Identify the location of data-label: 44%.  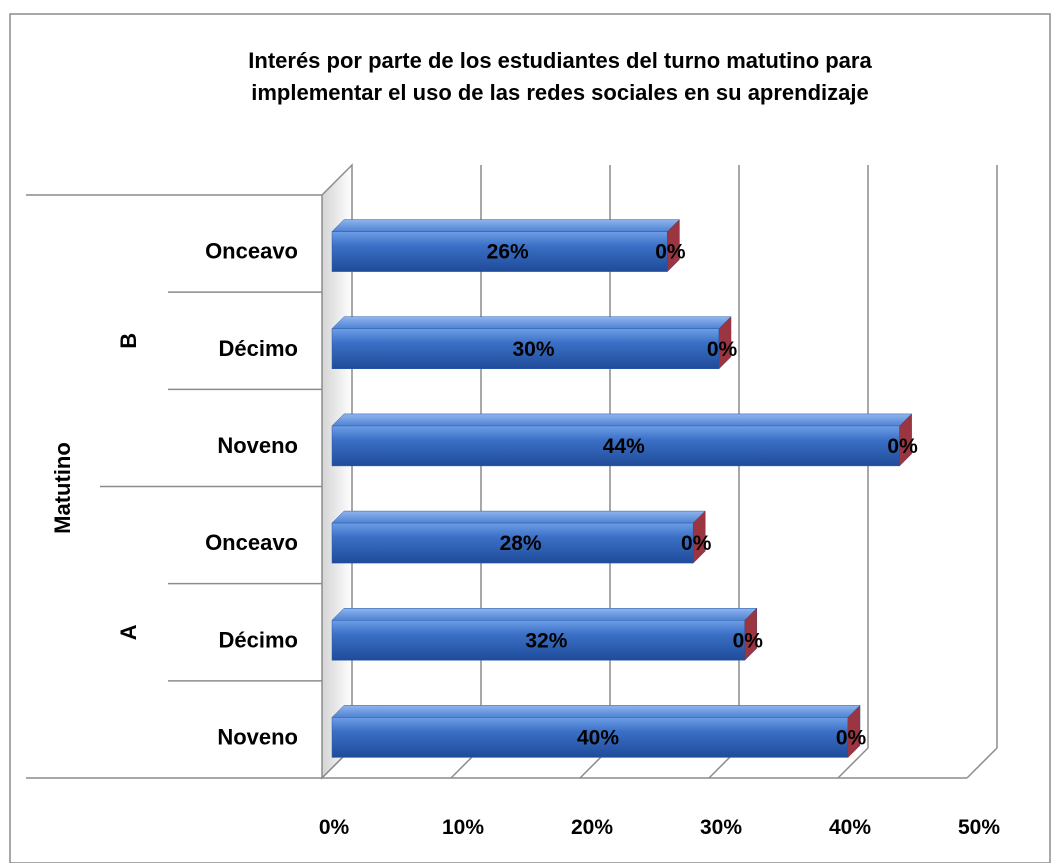
(624, 446).